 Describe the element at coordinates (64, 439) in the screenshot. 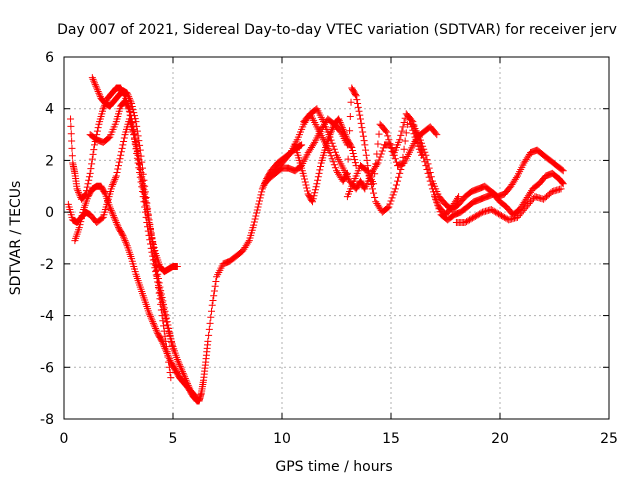

I see `x-tick-label: 0` at that location.